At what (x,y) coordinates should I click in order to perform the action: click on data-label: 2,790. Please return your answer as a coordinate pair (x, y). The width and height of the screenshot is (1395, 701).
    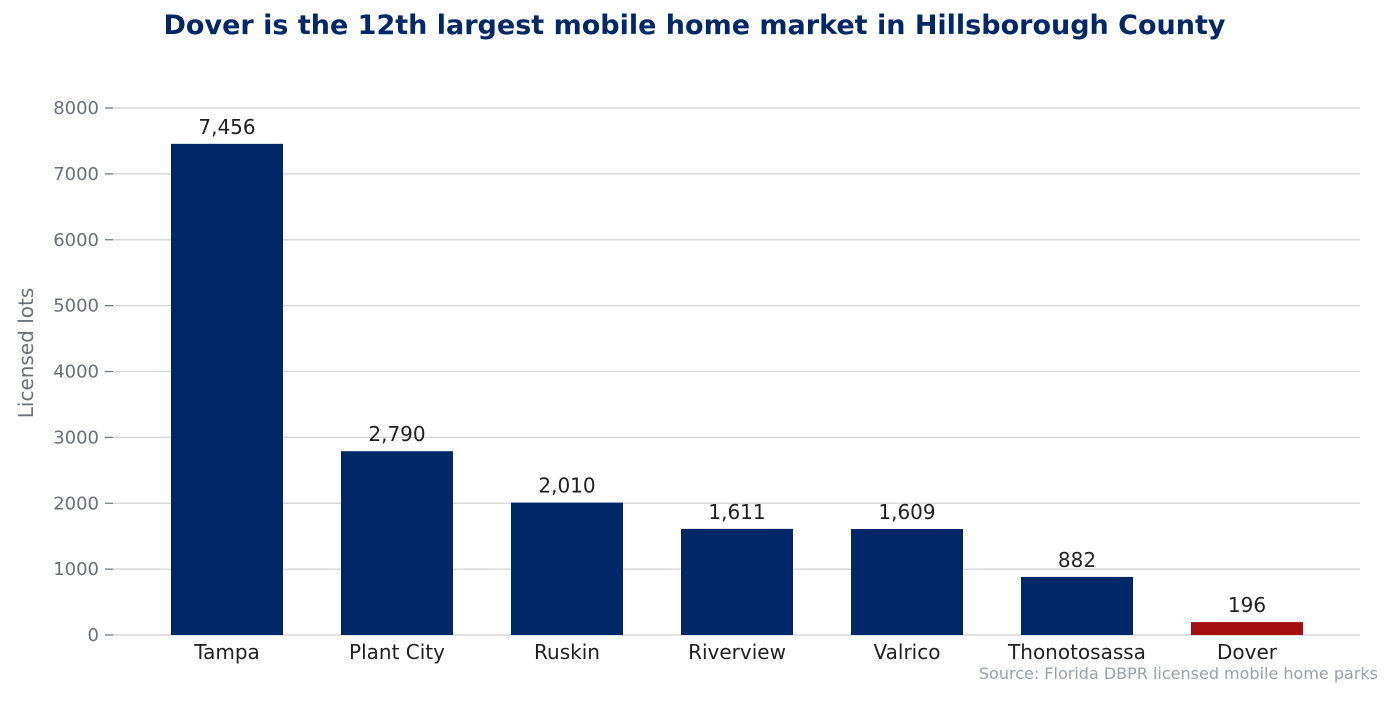
    Looking at the image, I should click on (396, 434).